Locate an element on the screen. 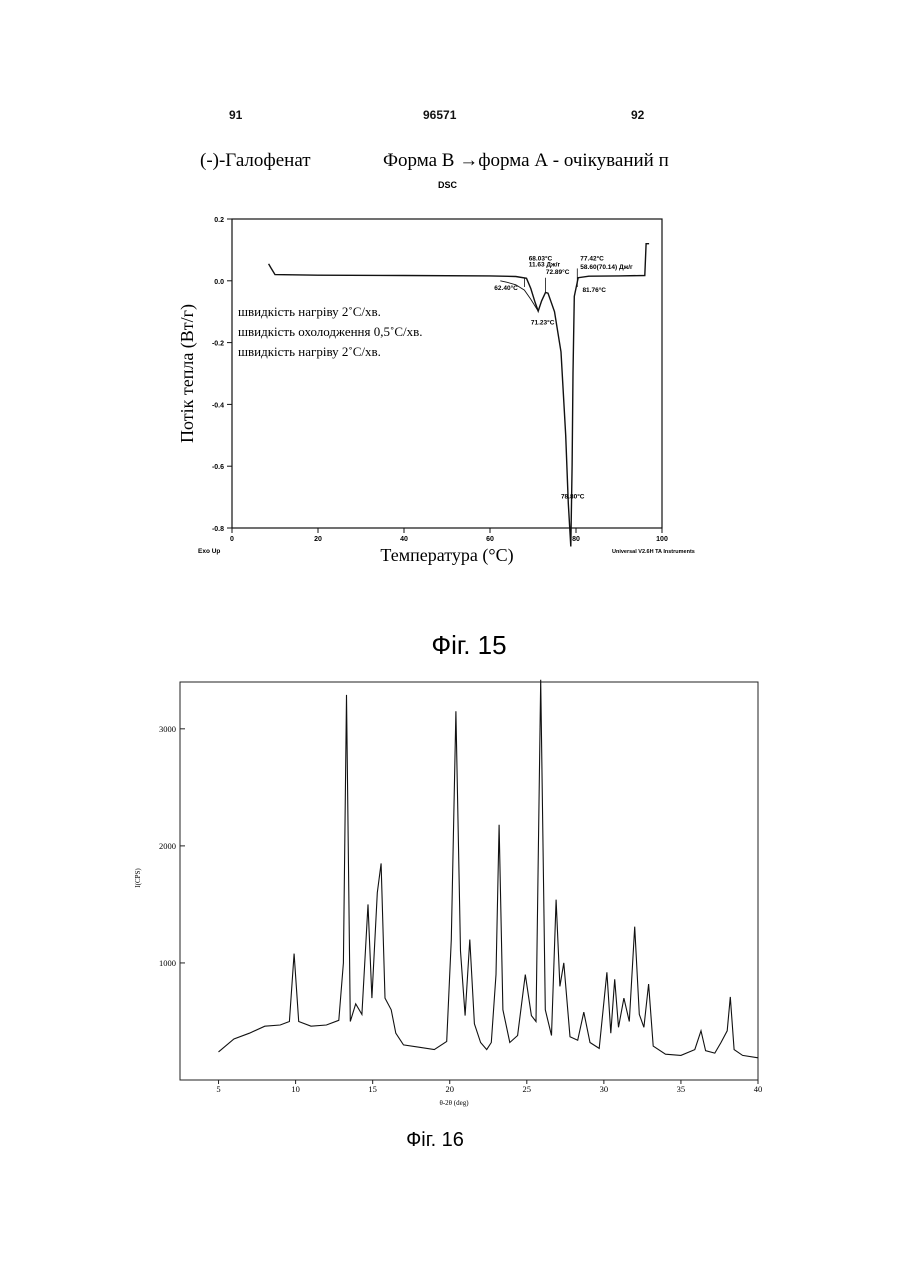 This screenshot has width=901, height=1273. x-tick-label: 15 is located at coordinates (372, 1089).